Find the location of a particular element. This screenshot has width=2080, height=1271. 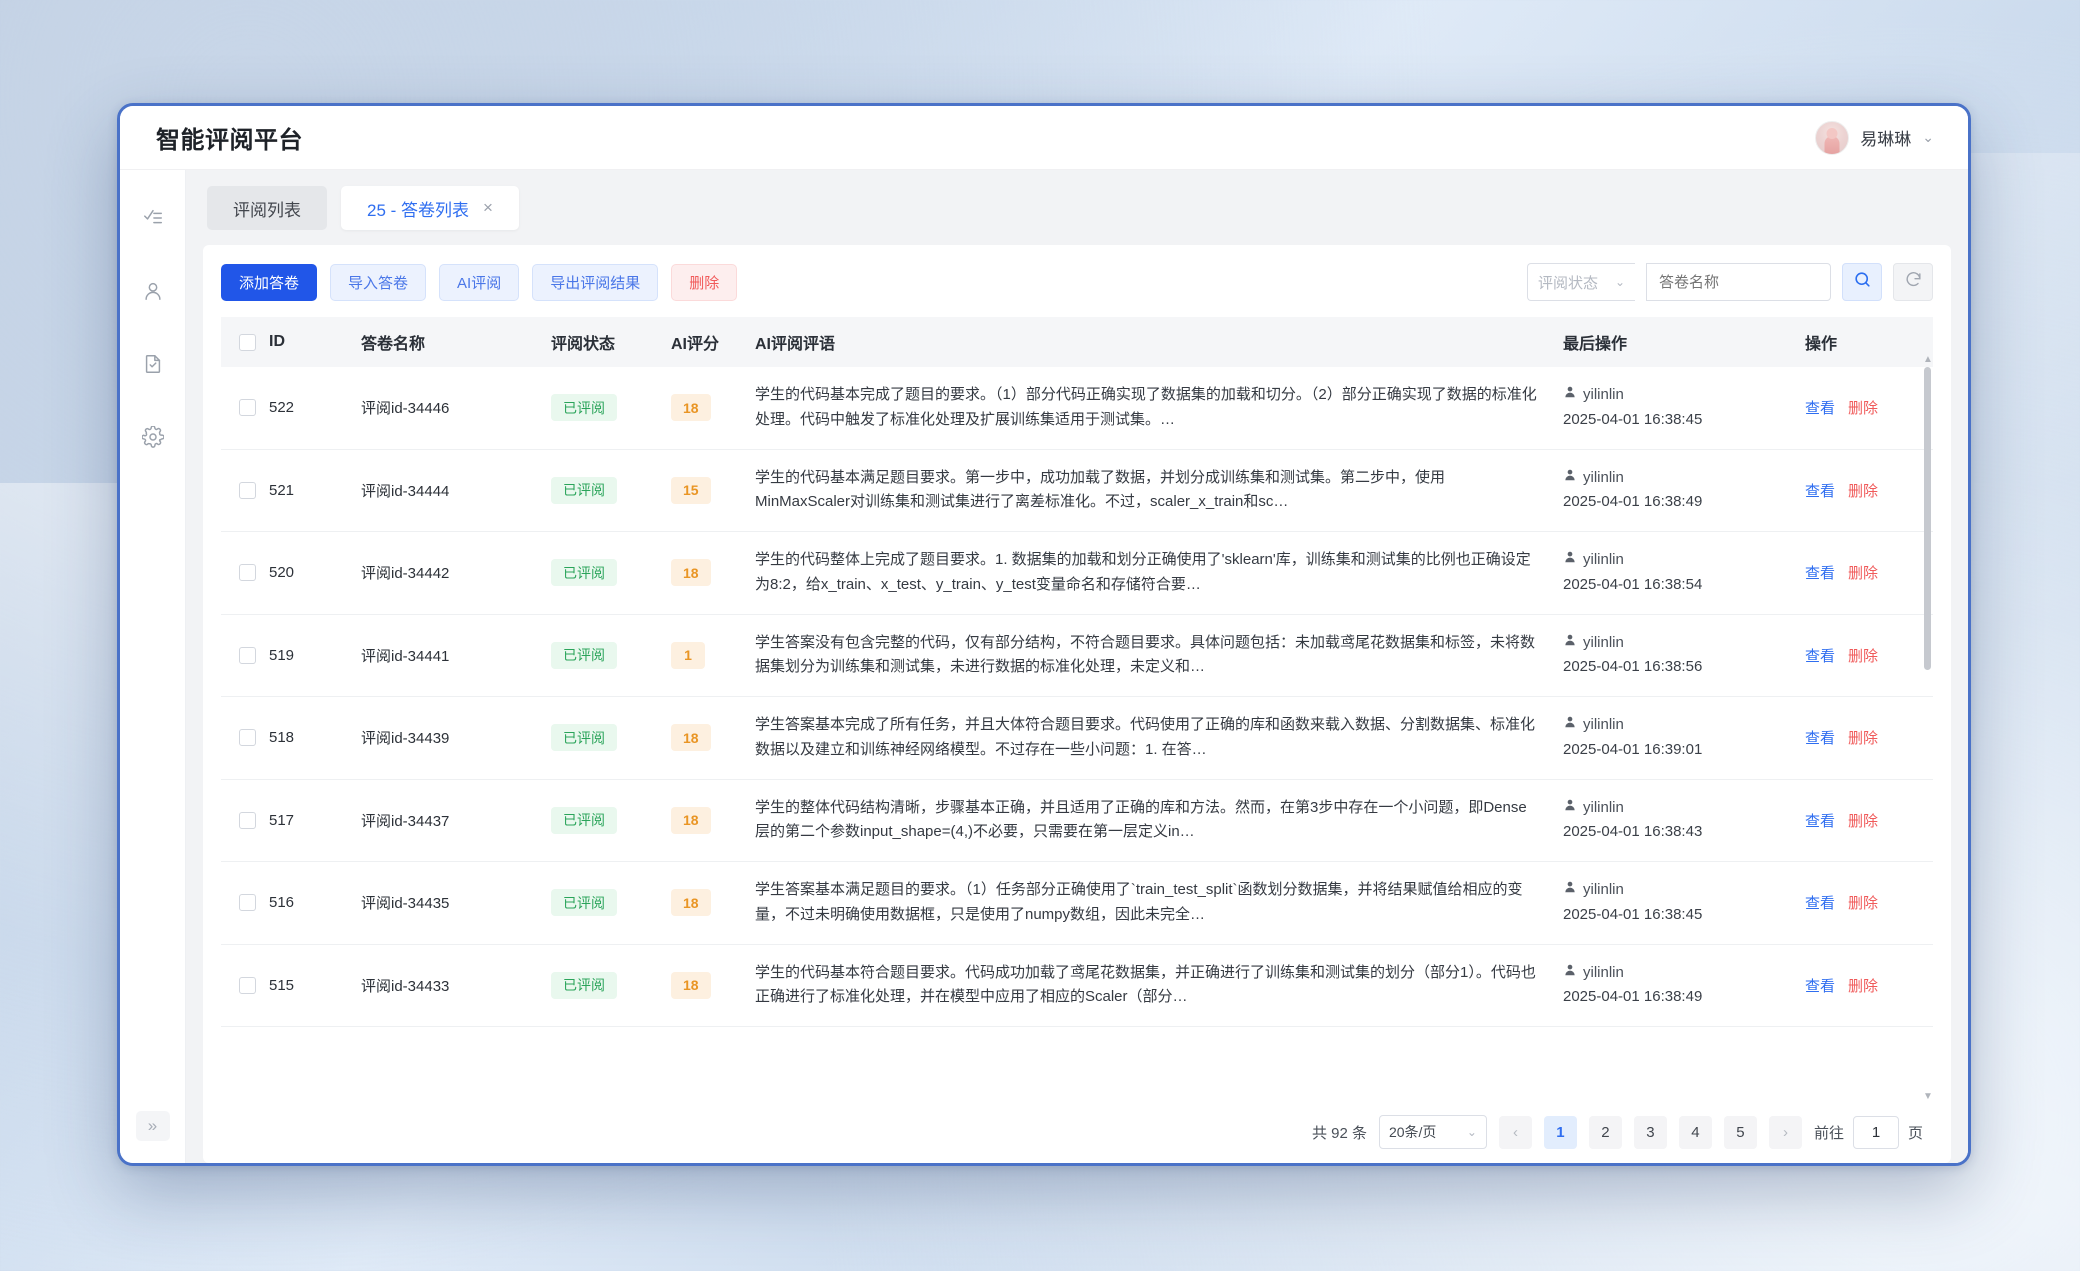

cell-name: 评阅id-34441 is located at coordinates (456, 655).